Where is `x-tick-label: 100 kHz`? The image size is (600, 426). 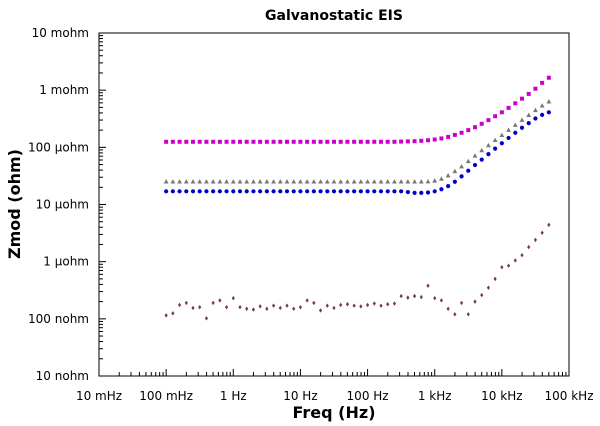 x-tick-label: 100 kHz is located at coordinates (569, 396).